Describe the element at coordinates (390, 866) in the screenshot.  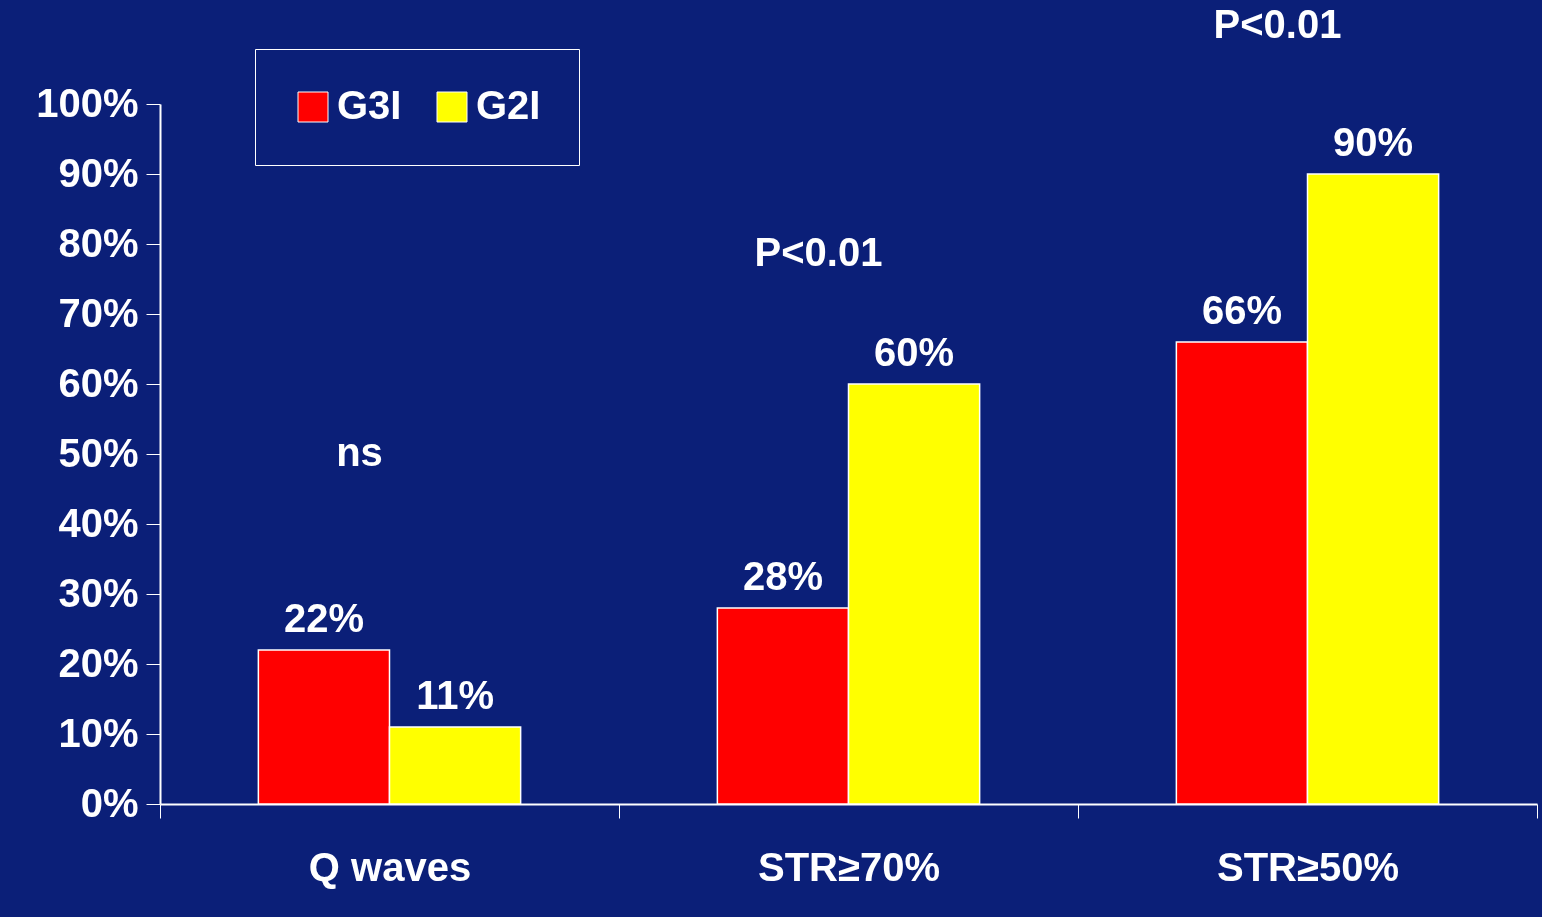
I see `x-tick-label: Q waves` at that location.